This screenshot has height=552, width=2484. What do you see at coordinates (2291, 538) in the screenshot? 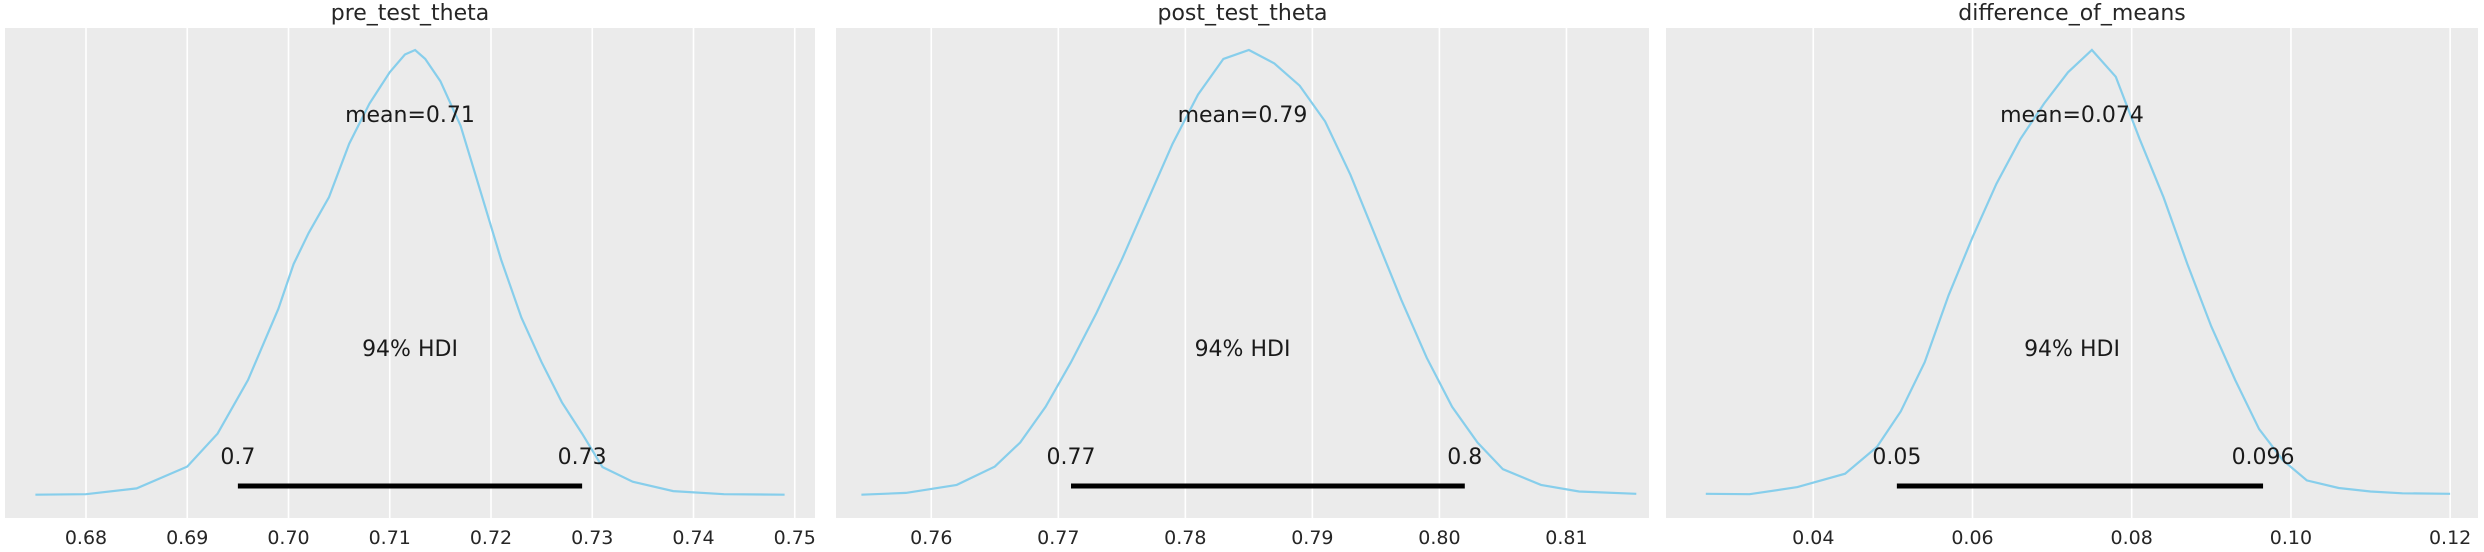
I see `x-tick-label: 0.10` at bounding box center [2291, 538].